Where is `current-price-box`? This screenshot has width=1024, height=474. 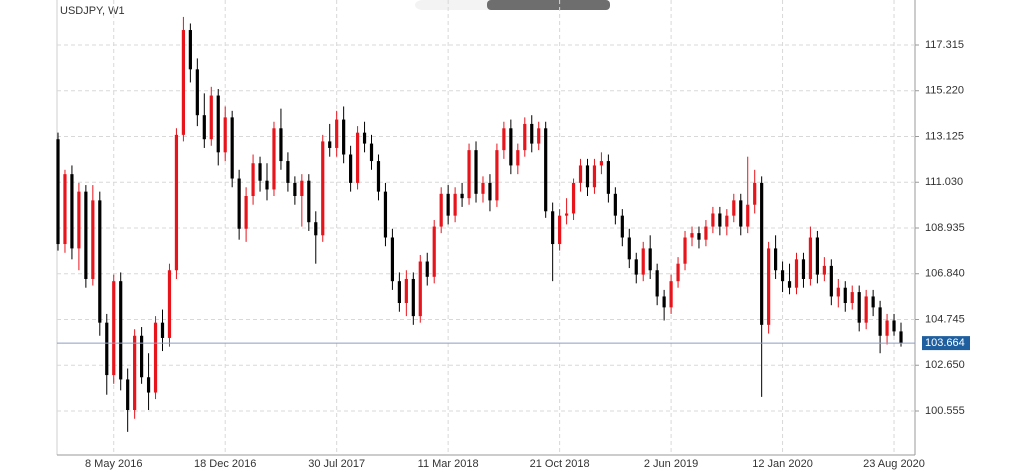
current-price-box is located at coordinates (946, 343).